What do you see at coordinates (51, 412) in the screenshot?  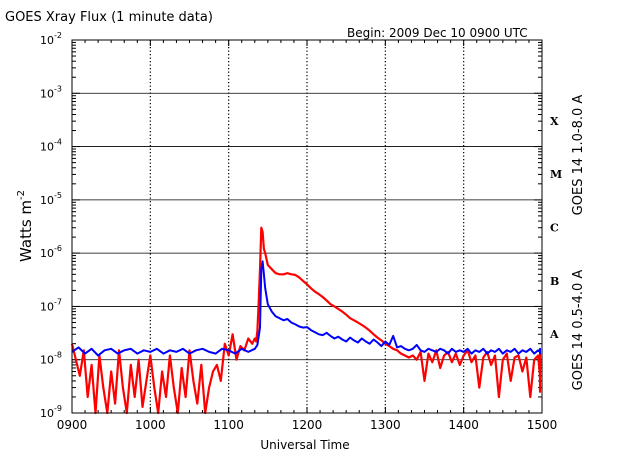 I see `y-tick-label: 10⁻⁹` at bounding box center [51, 412].